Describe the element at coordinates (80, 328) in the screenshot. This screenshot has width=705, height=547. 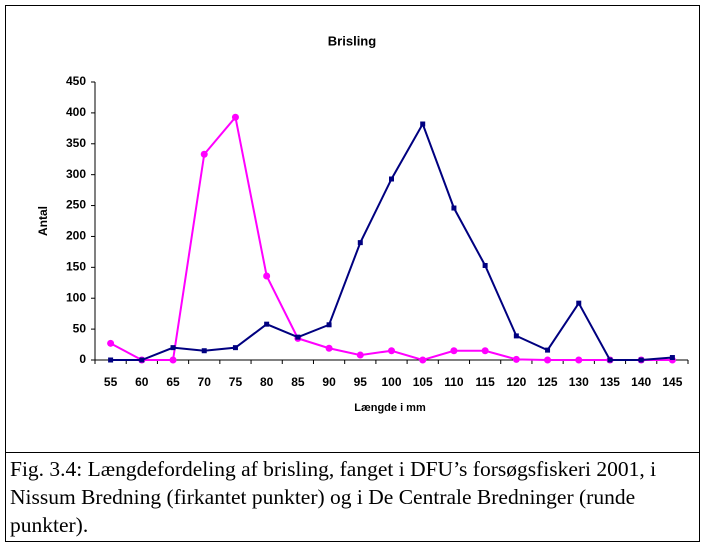
I see `y-tick-label: 50` at that location.